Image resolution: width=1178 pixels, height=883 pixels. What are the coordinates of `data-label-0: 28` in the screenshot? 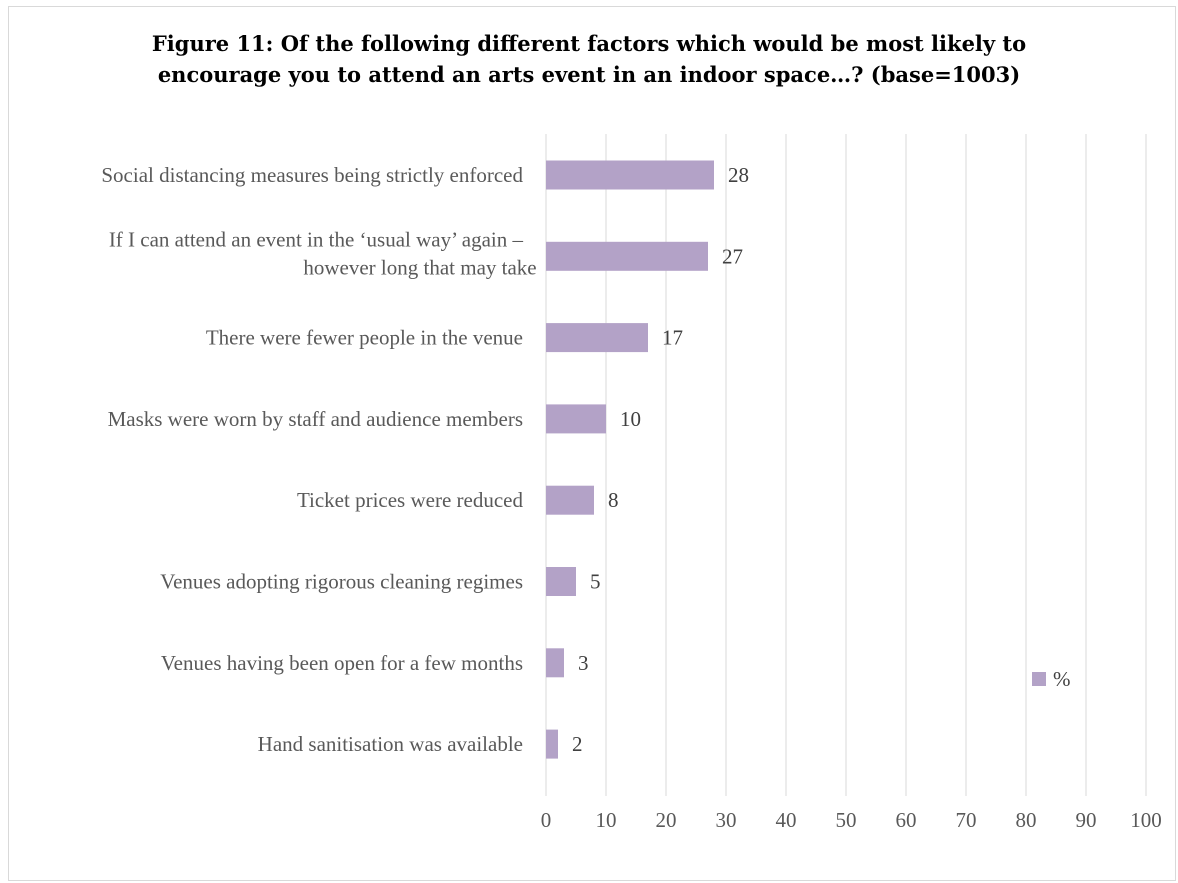 It's located at (738, 175).